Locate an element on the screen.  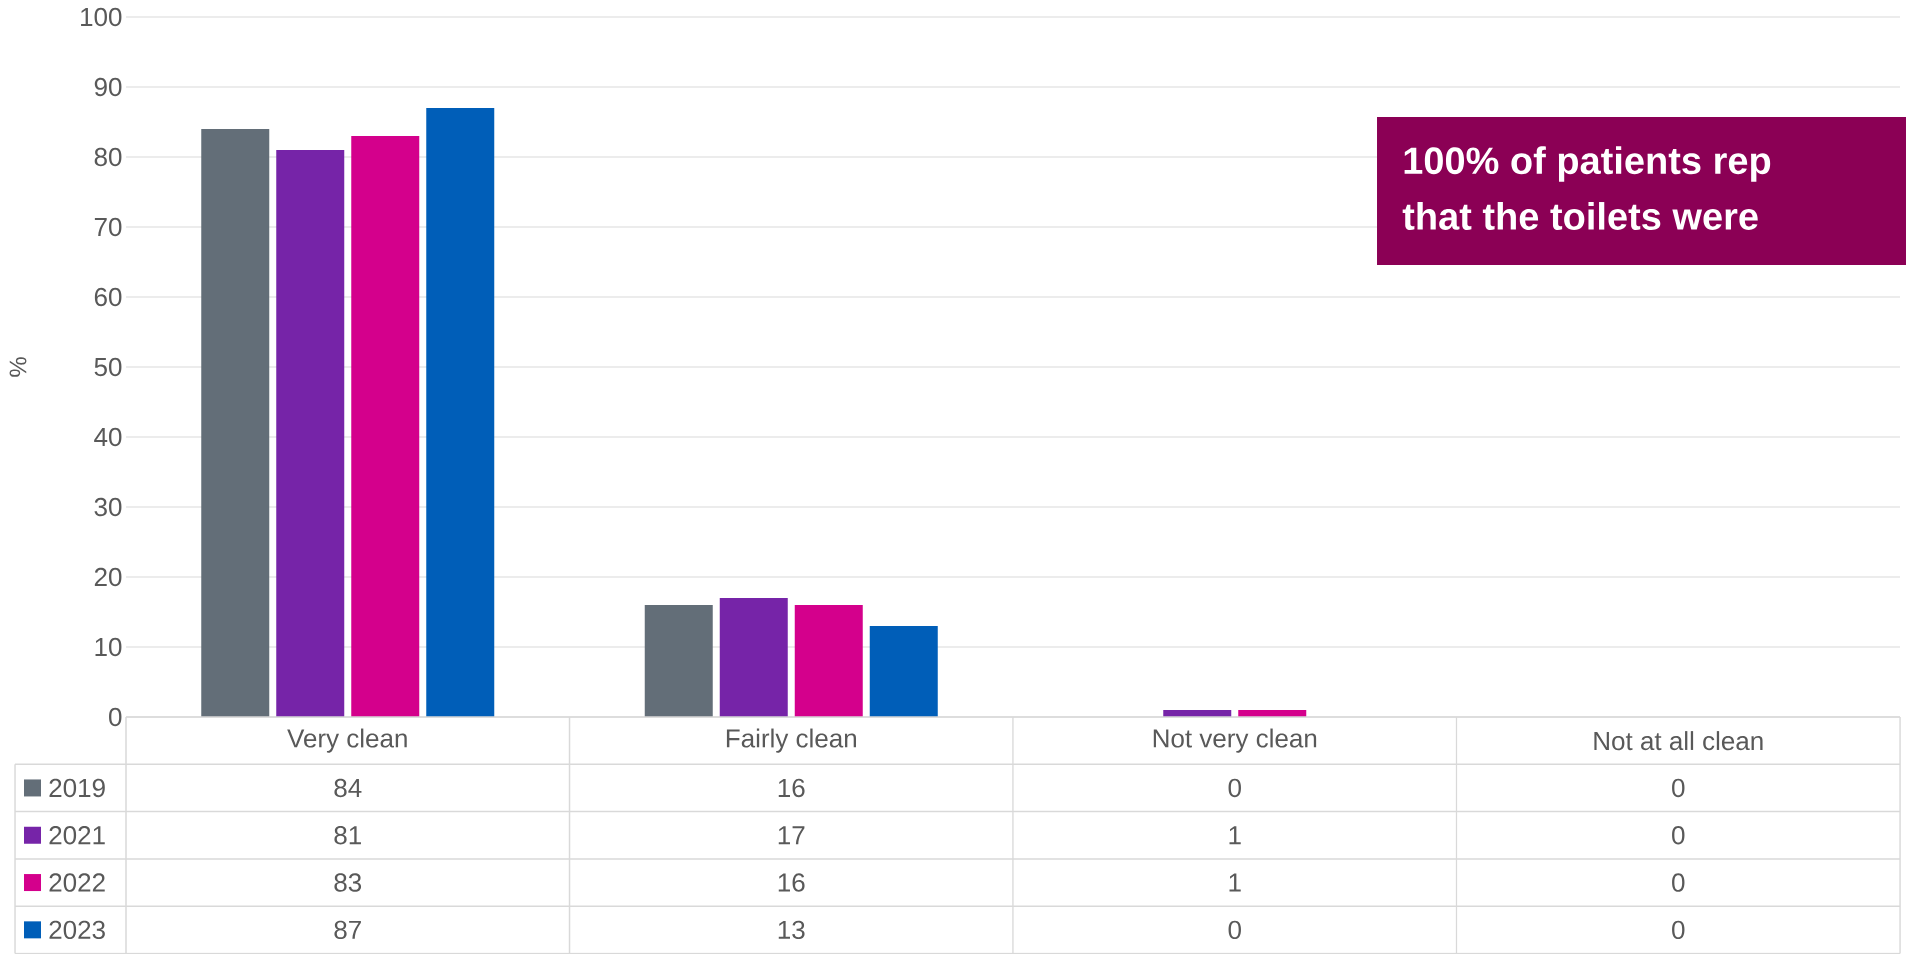
annotation: 100% of patients rep is located at coordinates (1587, 164).